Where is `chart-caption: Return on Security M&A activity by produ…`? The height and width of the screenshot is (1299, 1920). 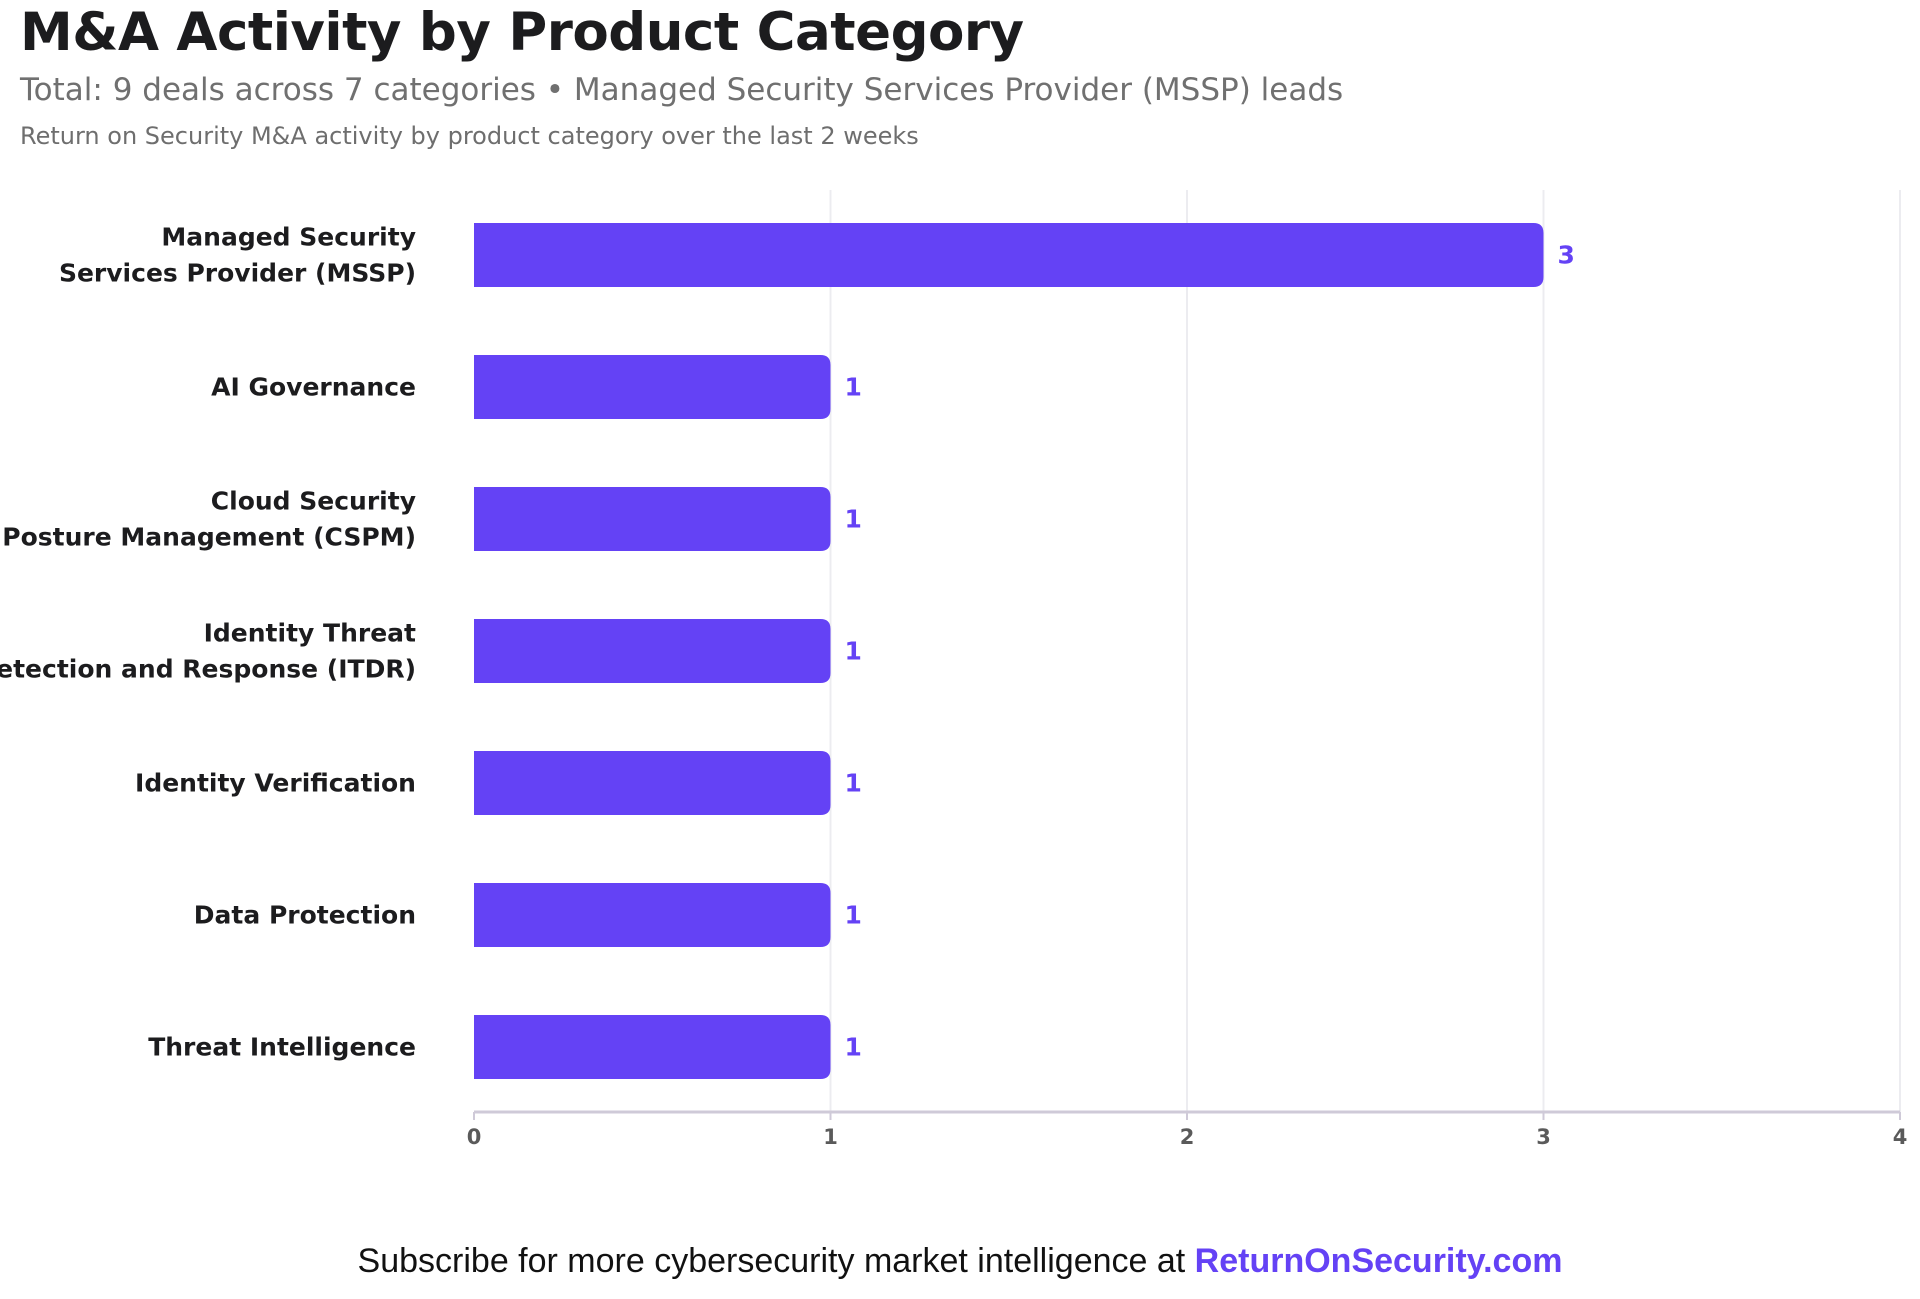
chart-caption: Return on Security M&A activity by produ… is located at coordinates (469, 136).